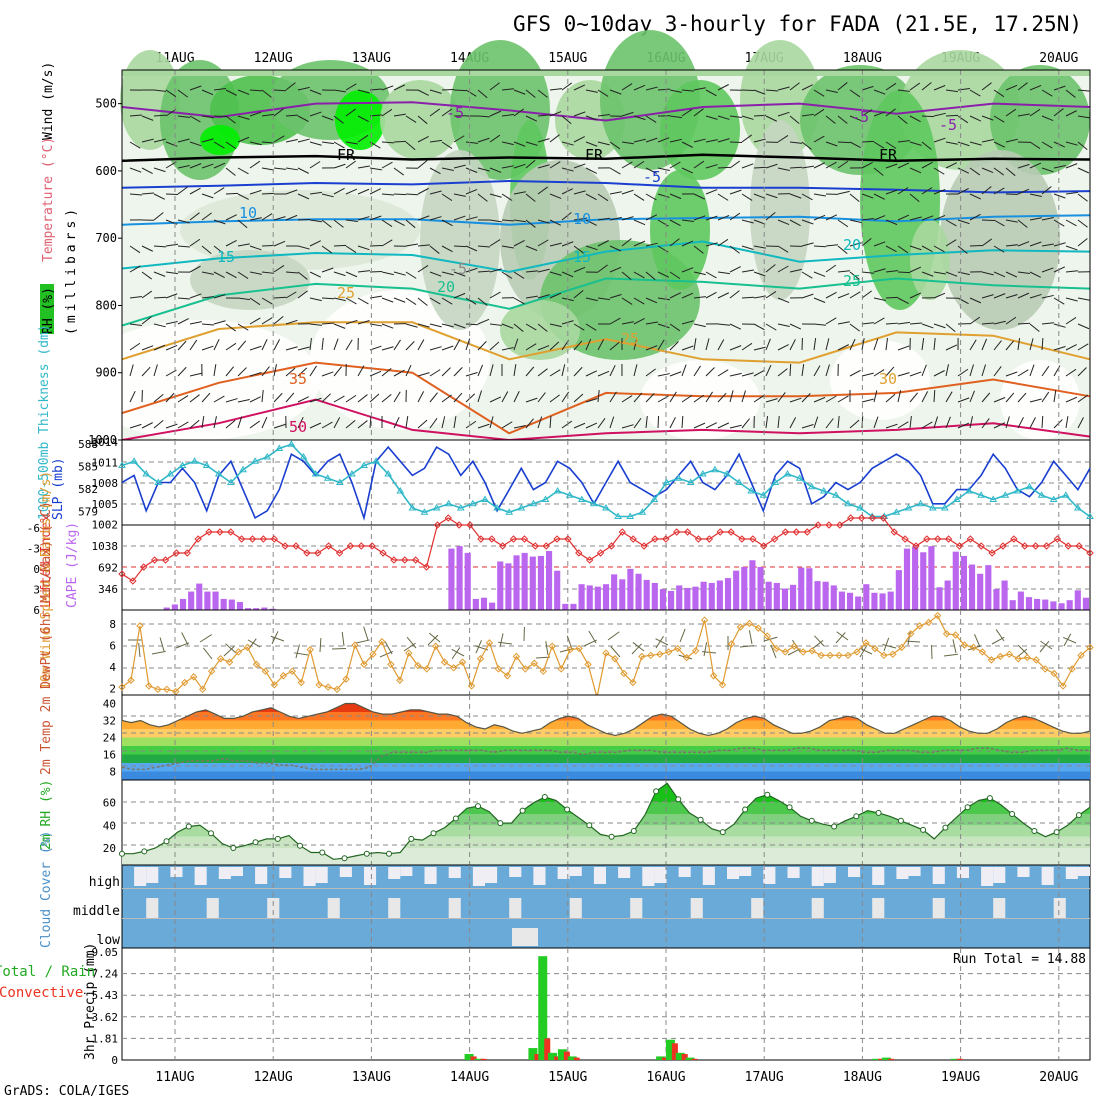 The image size is (1100, 1100). Describe the element at coordinates (789, 807) in the screenshot. I see `rh-marker` at that location.